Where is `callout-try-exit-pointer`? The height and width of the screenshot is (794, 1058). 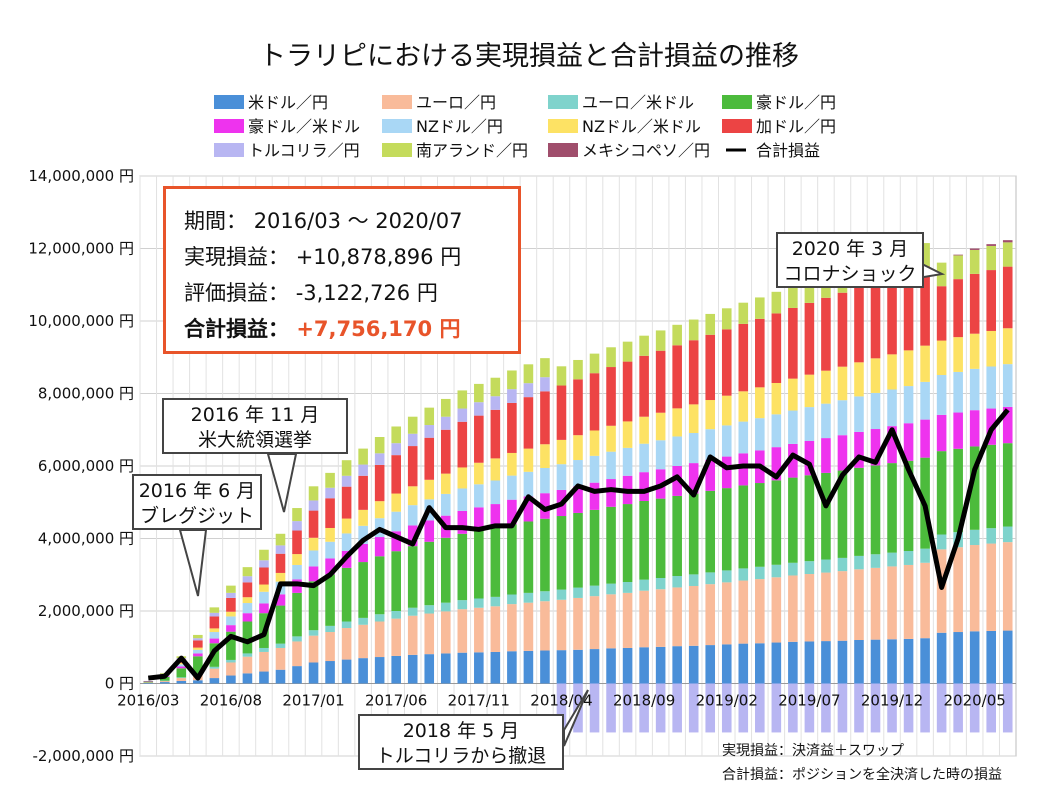
callout-try-exit-pointer is located at coordinates (576, 718).